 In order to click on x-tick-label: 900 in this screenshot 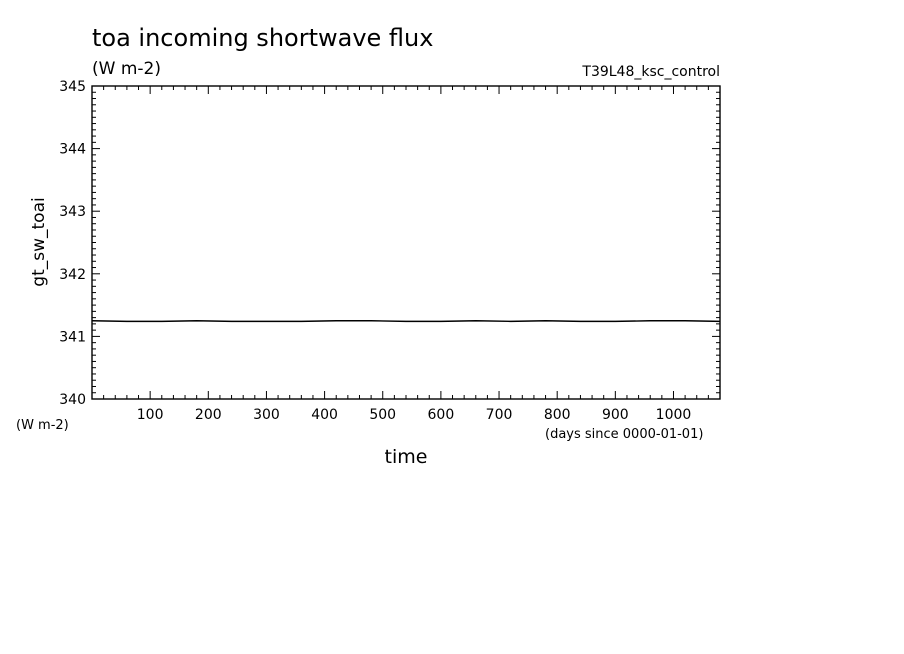, I will do `click(615, 415)`.